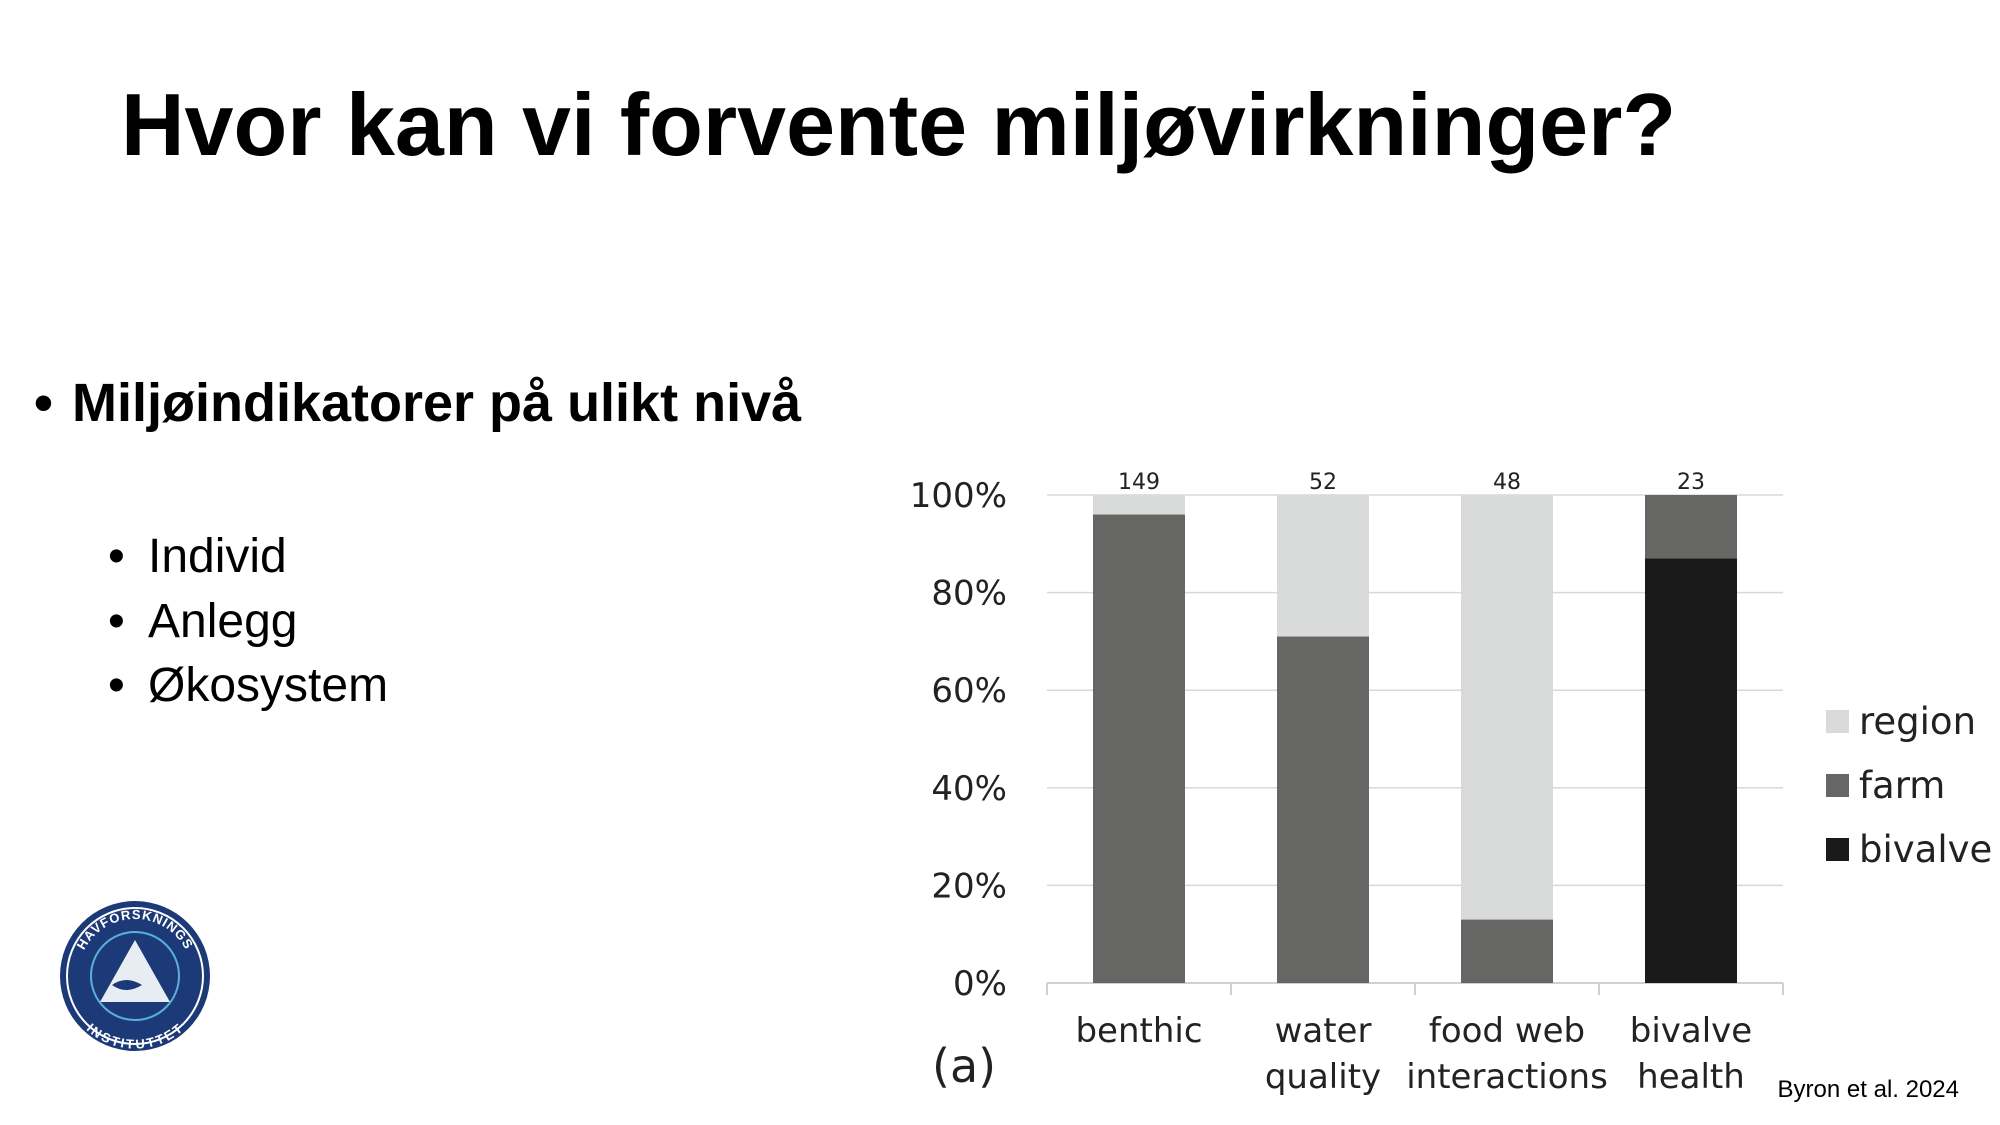 The image size is (2000, 1125). Describe the element at coordinates (437, 403) in the screenshot. I see `bullet: Miljøindikatorer på ulikt nivå` at that location.